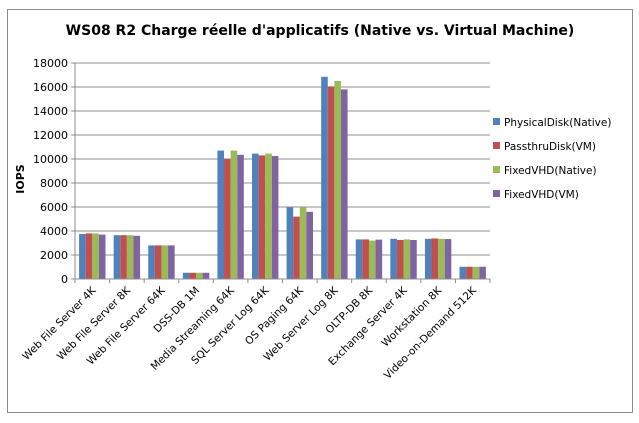  I want to click on bar-fixedvhd-native--4, so click(234, 214).